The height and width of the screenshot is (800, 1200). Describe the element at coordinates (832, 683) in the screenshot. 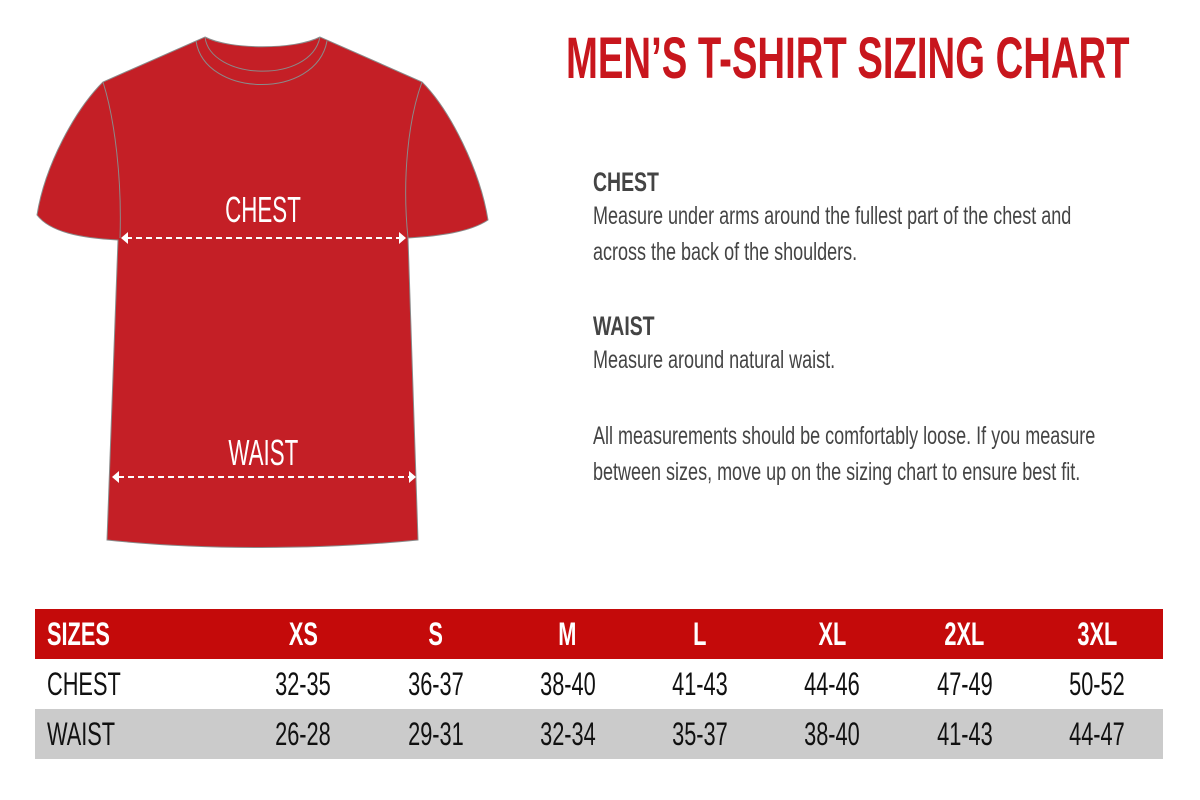

I see `table-cell: 44-46` at that location.